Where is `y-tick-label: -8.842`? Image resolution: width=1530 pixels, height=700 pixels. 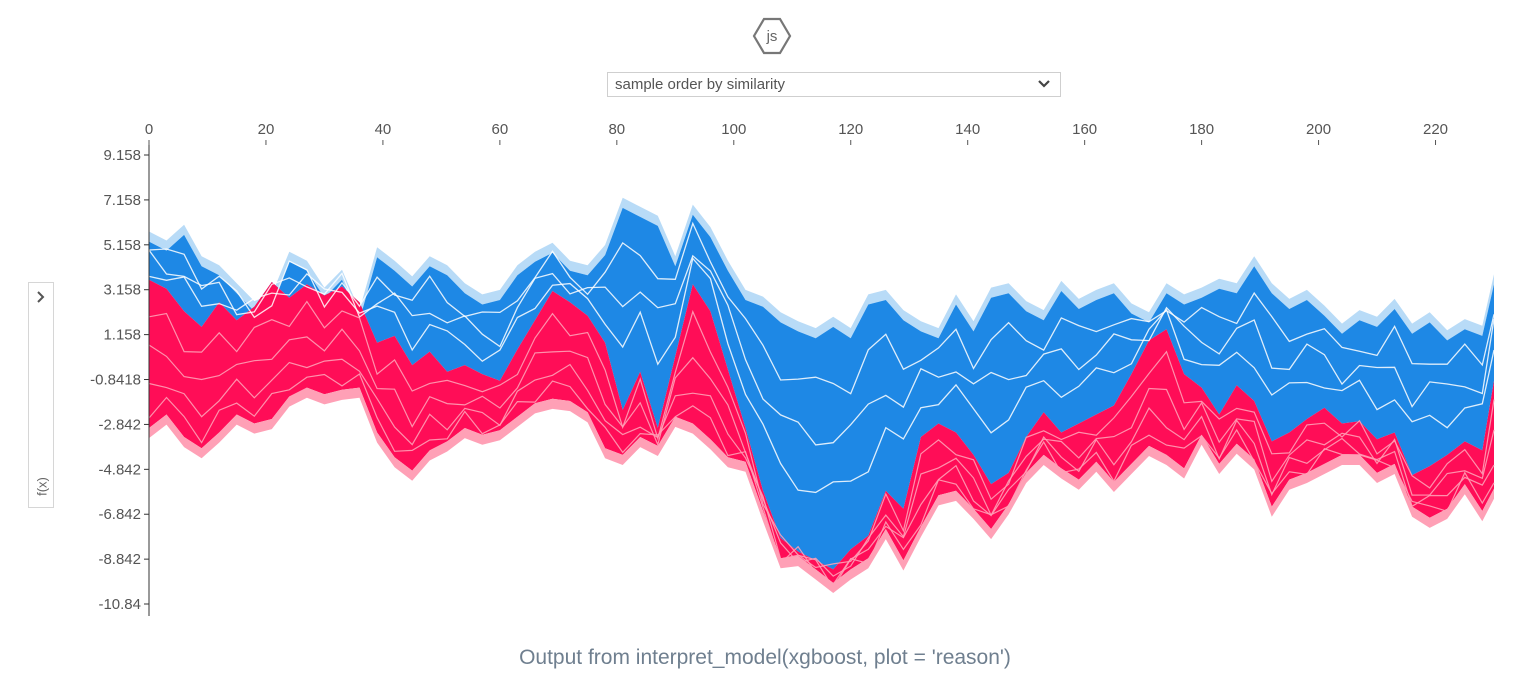
y-tick-label: -8.842 is located at coordinates (119, 559).